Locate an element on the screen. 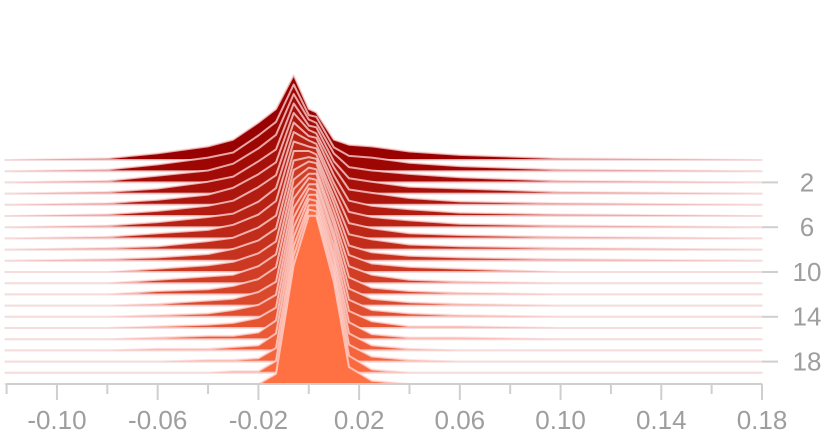 The height and width of the screenshot is (444, 830). y2-tick-label: 18 is located at coordinates (807, 361).